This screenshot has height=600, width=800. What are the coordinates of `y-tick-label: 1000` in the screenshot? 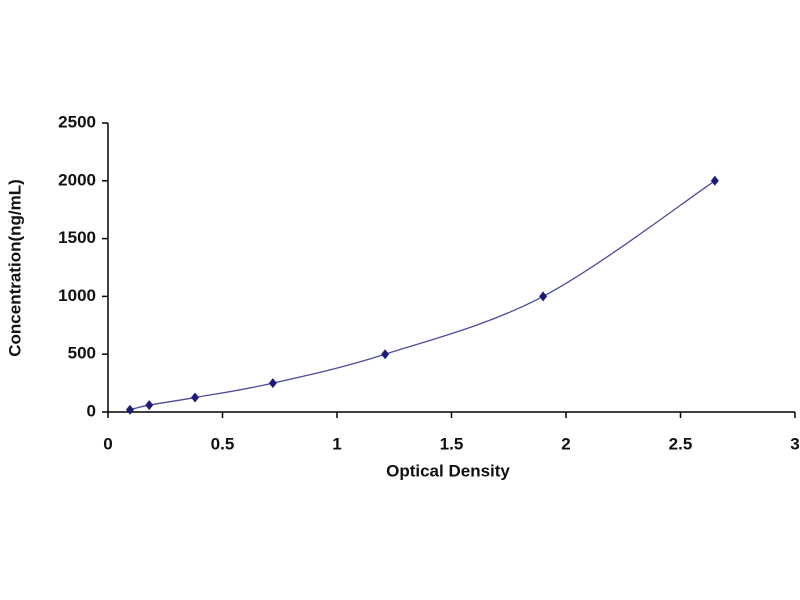 It's located at (77, 295).